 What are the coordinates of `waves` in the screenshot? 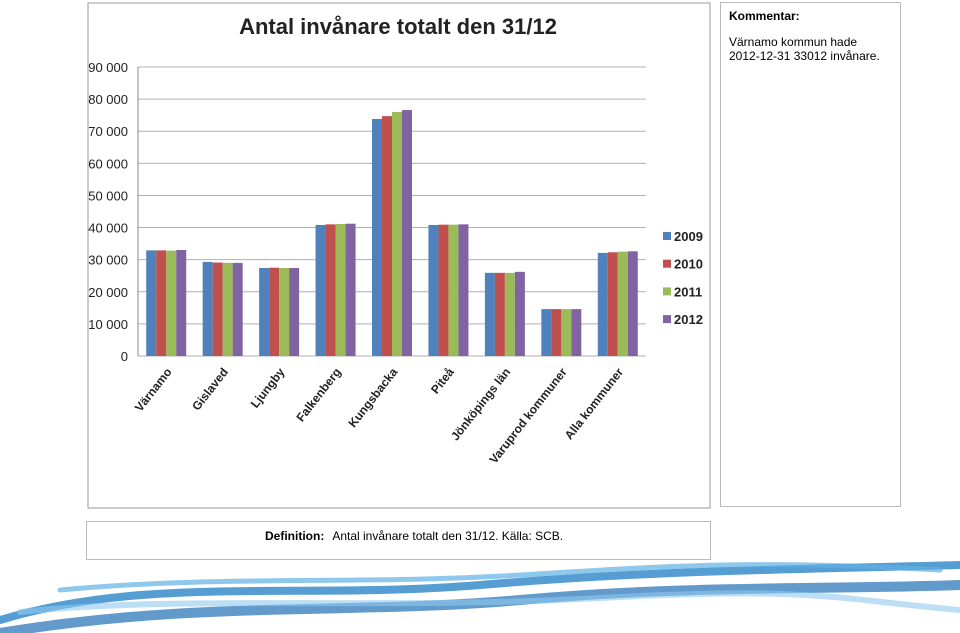 It's located at (480, 597).